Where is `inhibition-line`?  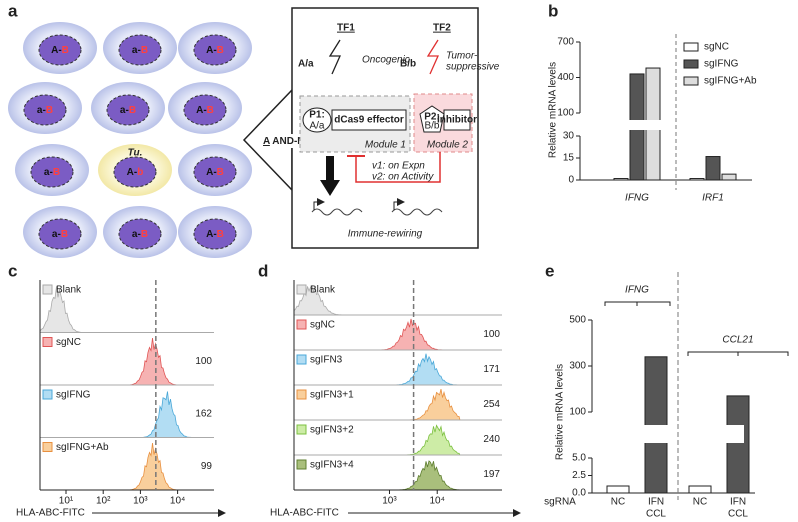 inhibition-line is located at coordinates (398, 167).